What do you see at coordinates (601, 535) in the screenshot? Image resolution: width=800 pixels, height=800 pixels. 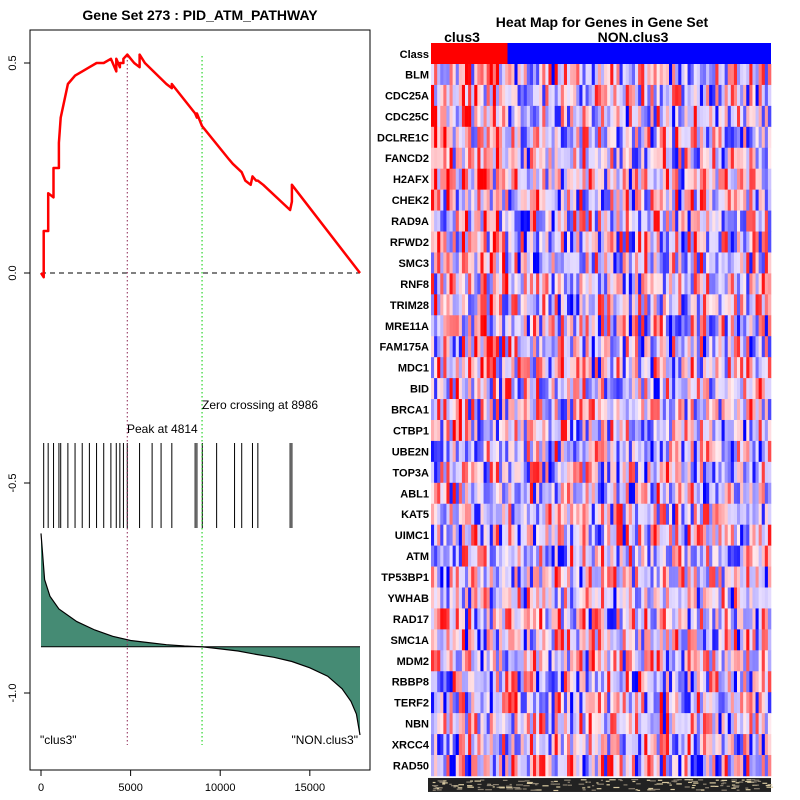 I see `heatmap-row-uimc1` at bounding box center [601, 535].